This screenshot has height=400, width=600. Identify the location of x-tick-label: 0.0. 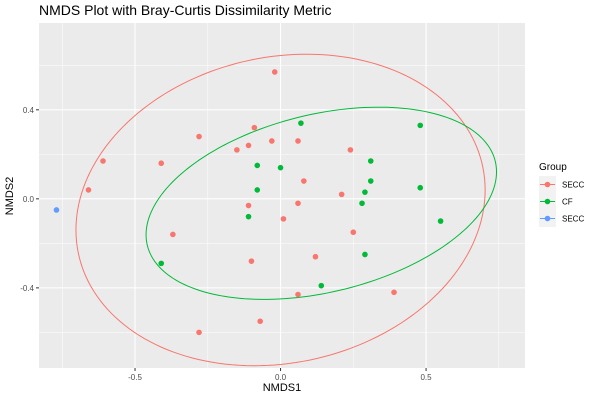
(281, 377).